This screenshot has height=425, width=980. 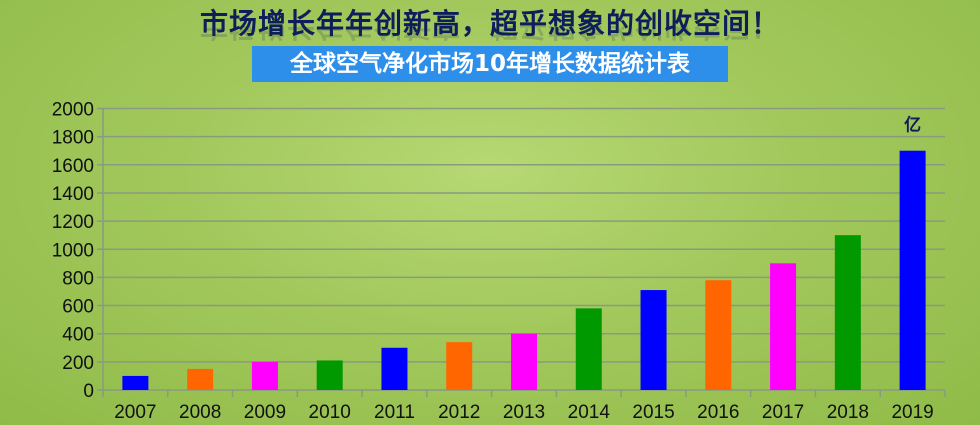 I want to click on bar-2019, so click(x=912, y=270).